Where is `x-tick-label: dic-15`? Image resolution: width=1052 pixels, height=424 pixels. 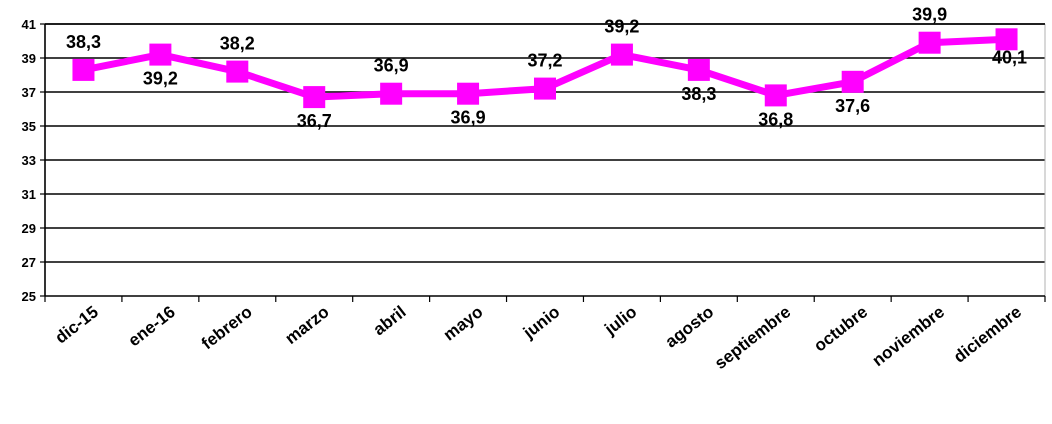
x-tick-label: dic-15 is located at coordinates (77, 324).